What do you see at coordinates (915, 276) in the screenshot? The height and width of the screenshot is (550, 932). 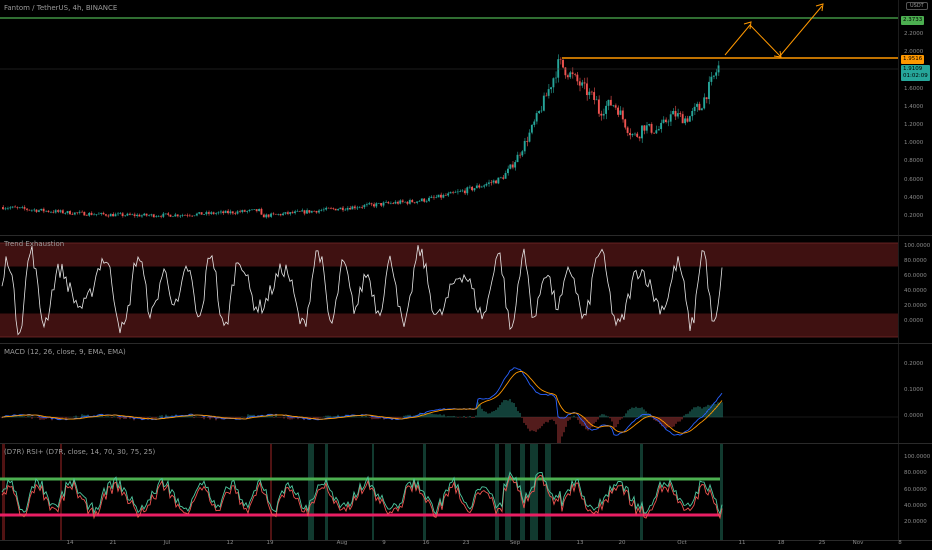 I see `trend-tick-label: 60.0000` at bounding box center [915, 276].